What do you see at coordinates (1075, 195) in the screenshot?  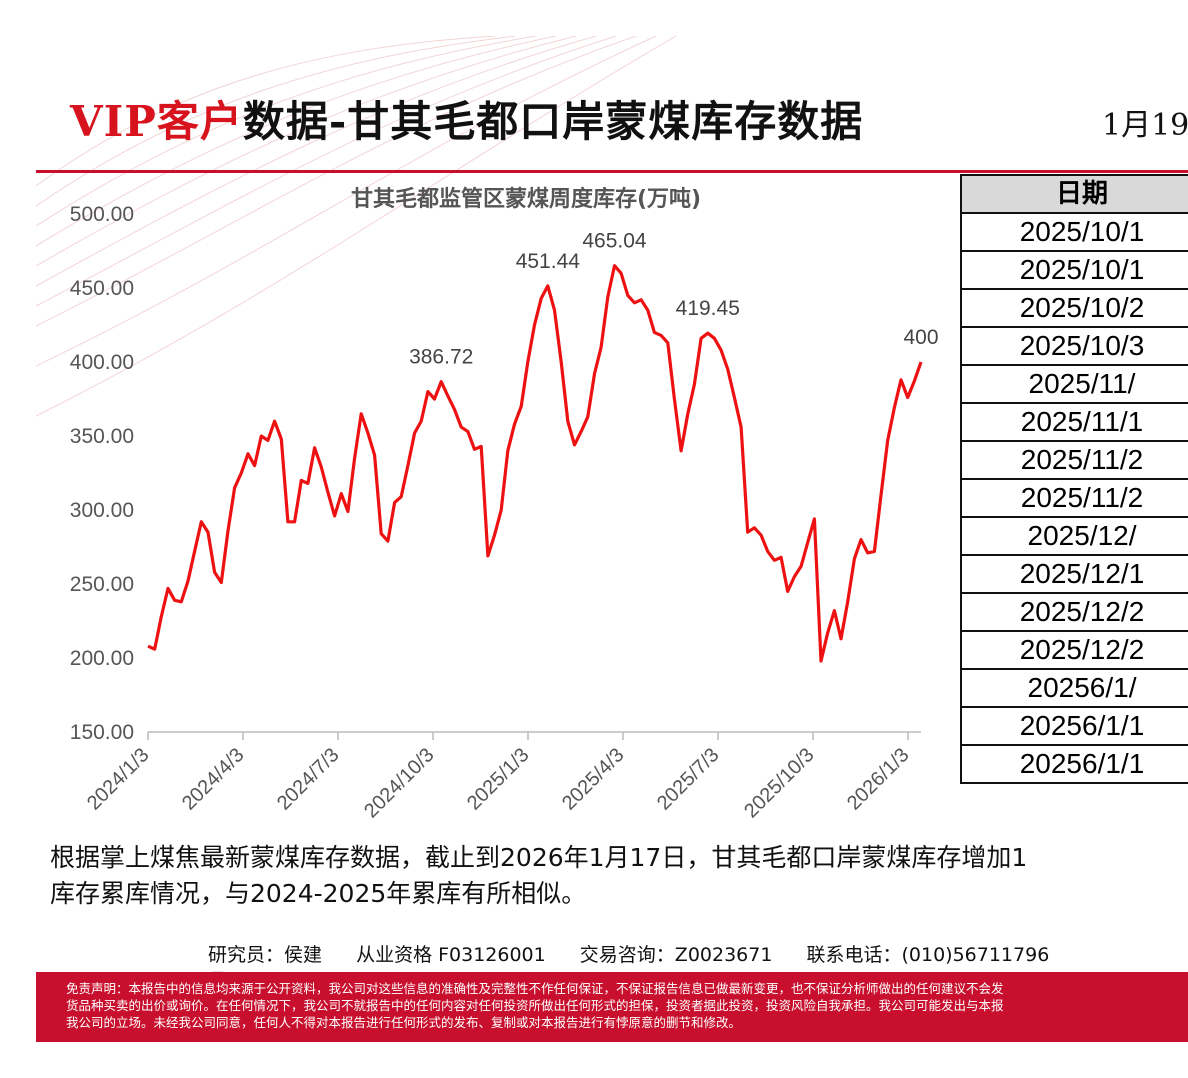 I see `table-header: 日期` at bounding box center [1075, 195].